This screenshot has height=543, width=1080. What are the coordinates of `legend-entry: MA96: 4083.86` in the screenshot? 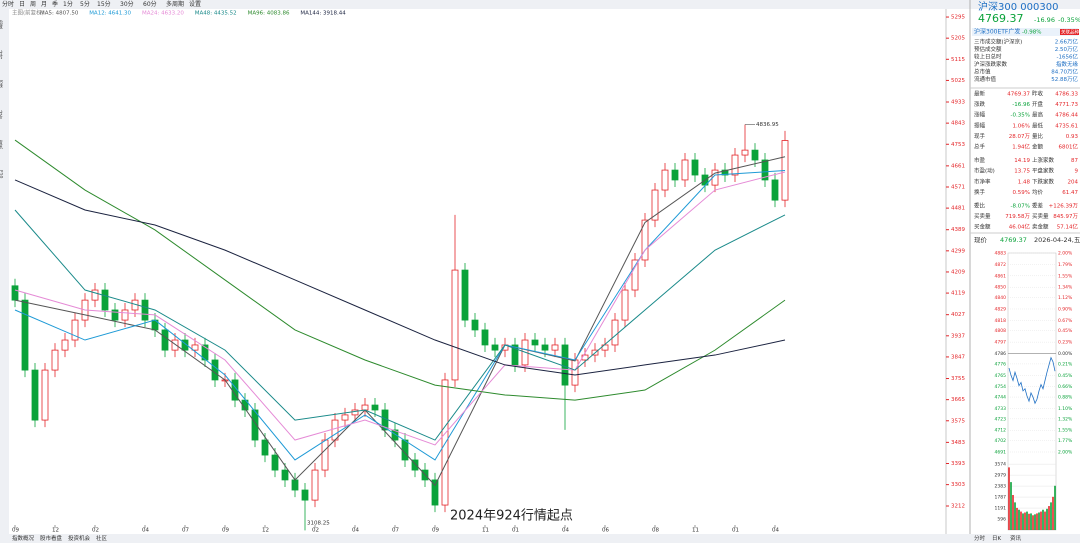 It's located at (269, 14).